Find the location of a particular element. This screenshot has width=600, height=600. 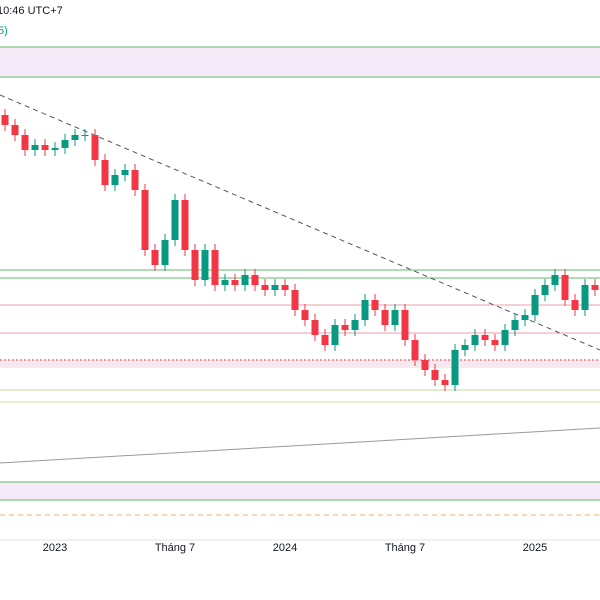

x-tick-label: 2023 is located at coordinates (55, 548).